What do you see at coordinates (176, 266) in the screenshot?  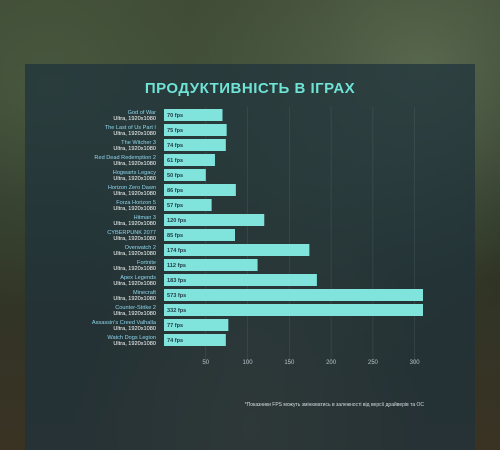 I see `bar-value-label: 112 fps` at bounding box center [176, 266].